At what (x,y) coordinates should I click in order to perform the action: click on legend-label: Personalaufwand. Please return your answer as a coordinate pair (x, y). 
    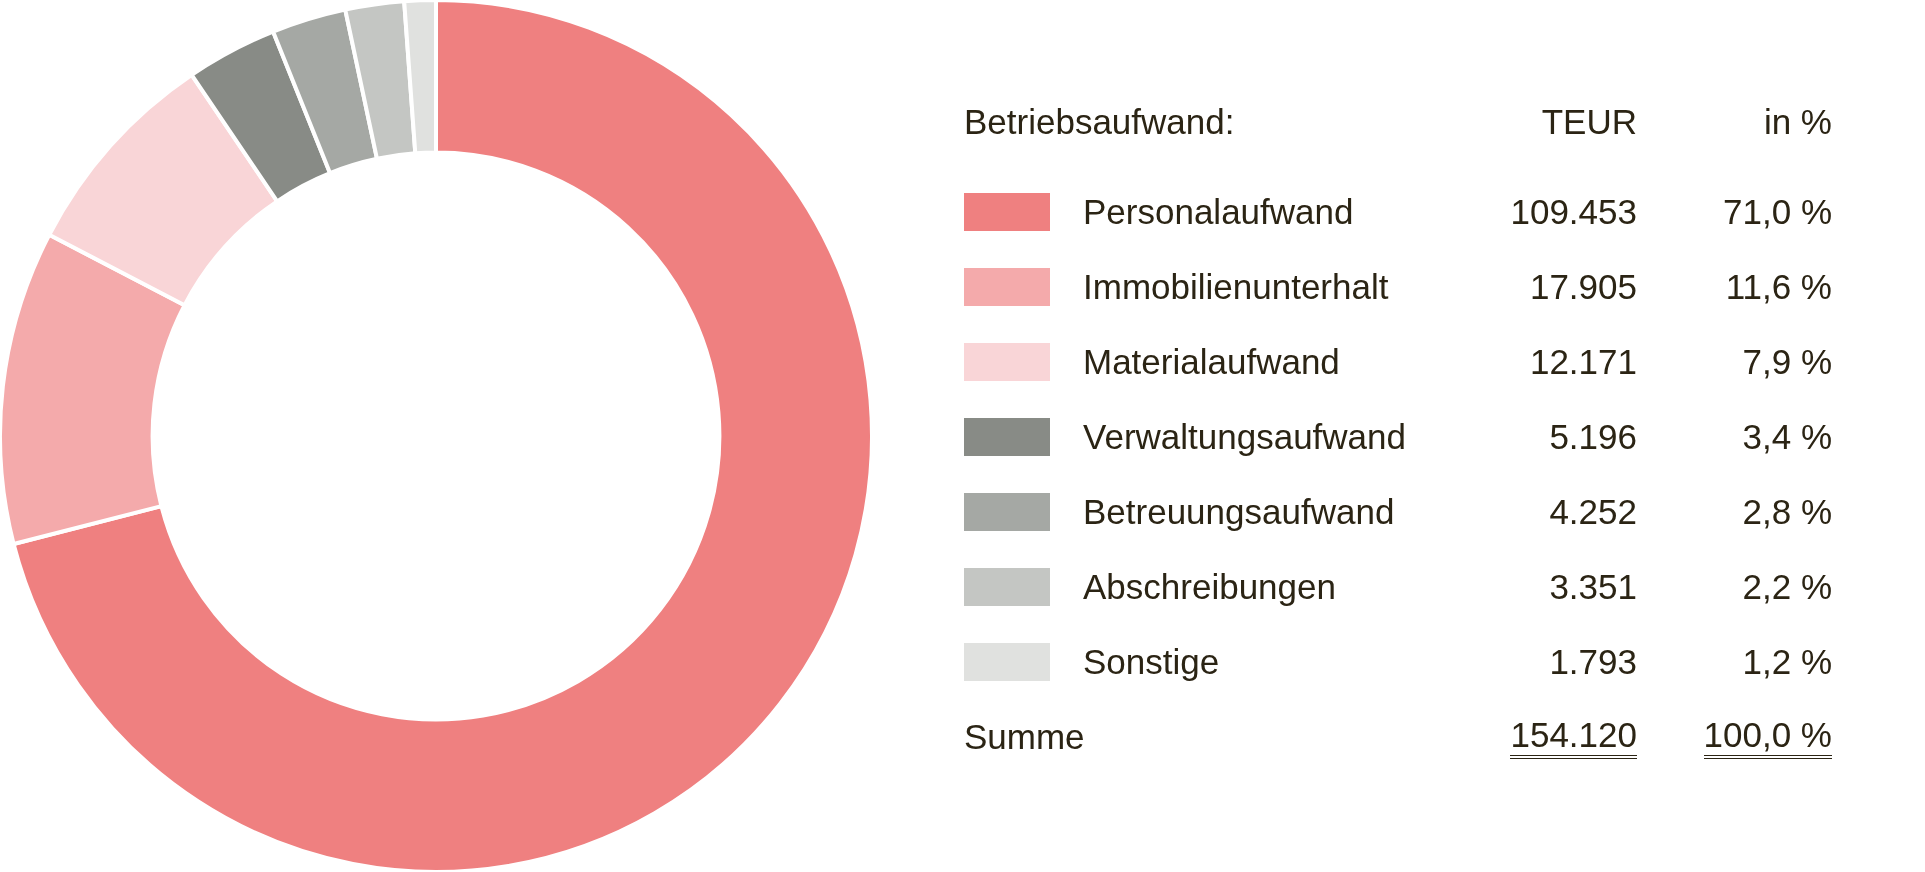
    Looking at the image, I should click on (1218, 212).